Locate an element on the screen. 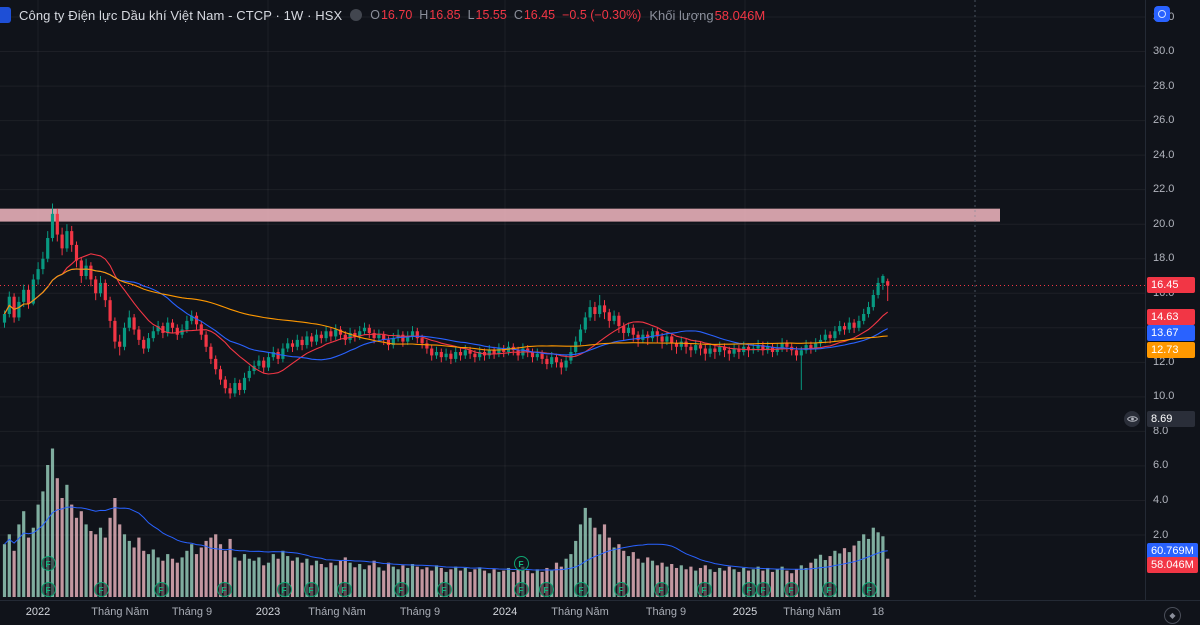 This screenshot has height=625, width=1200. high-value: H16.85 is located at coordinates (440, 15).